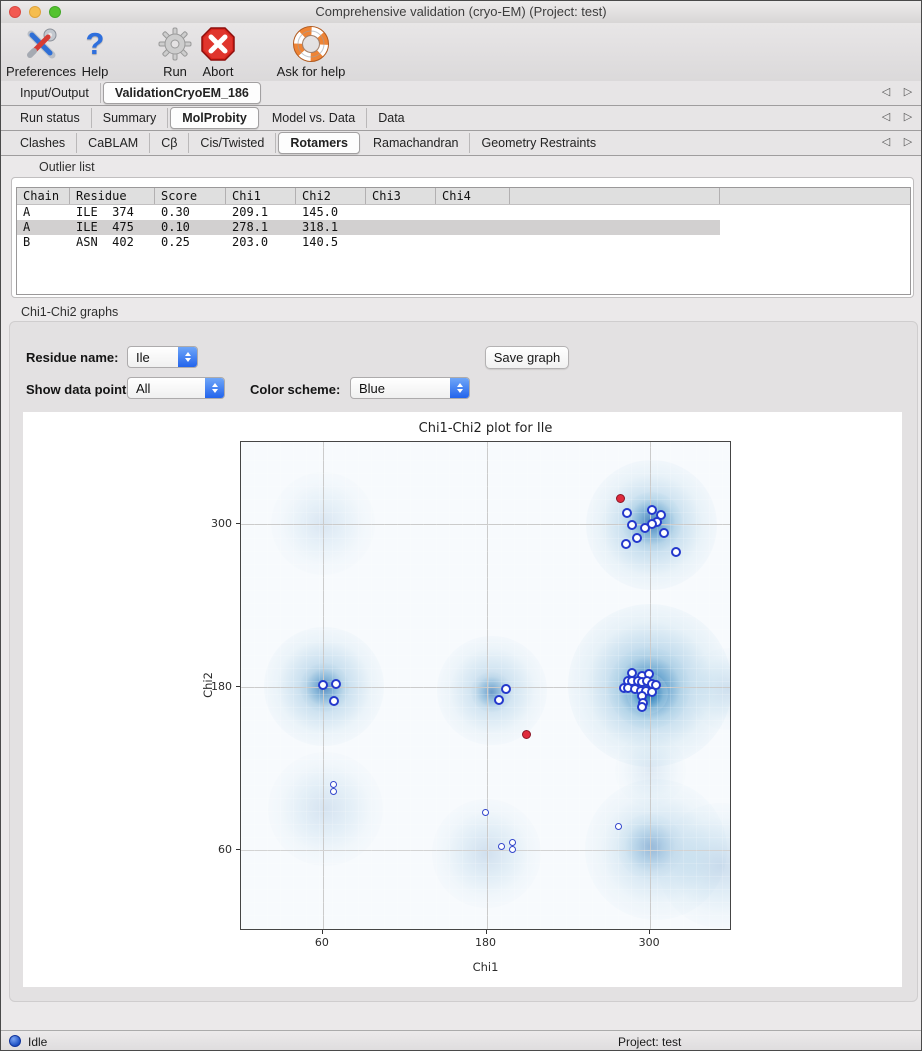  I want to click on tab-input-output: Input/Output, so click(55, 93).